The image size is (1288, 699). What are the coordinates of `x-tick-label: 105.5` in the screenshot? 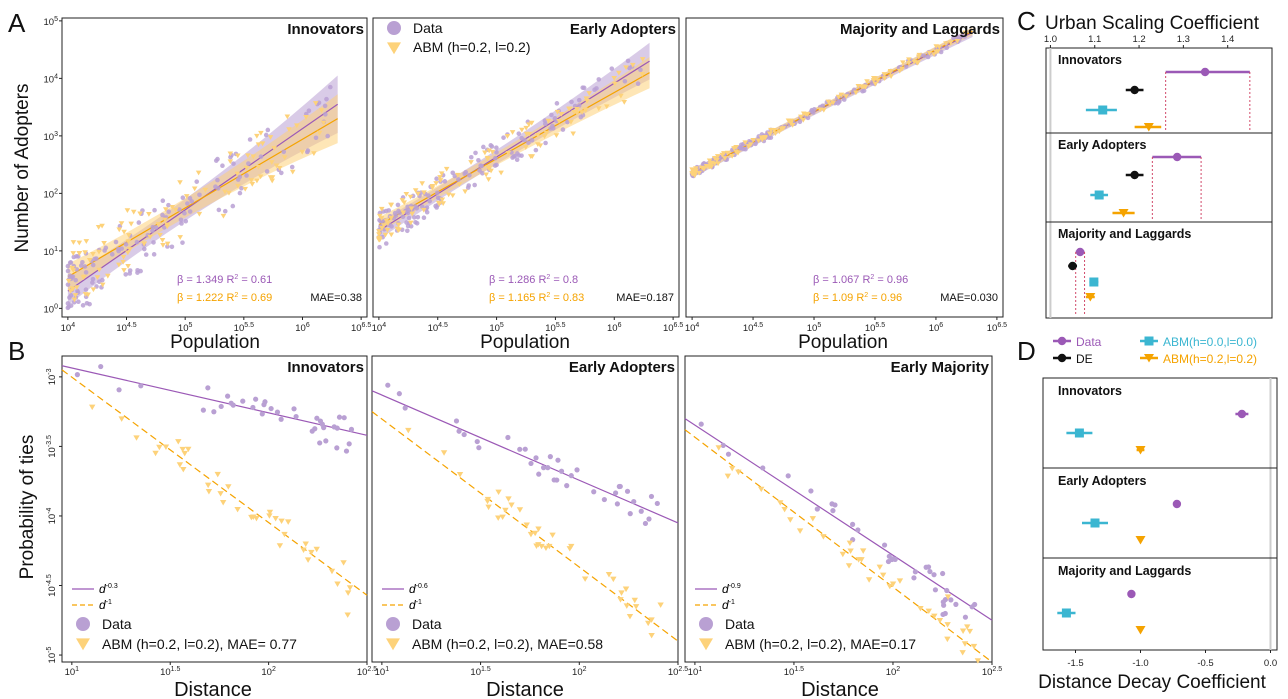 It's located at (555, 328).